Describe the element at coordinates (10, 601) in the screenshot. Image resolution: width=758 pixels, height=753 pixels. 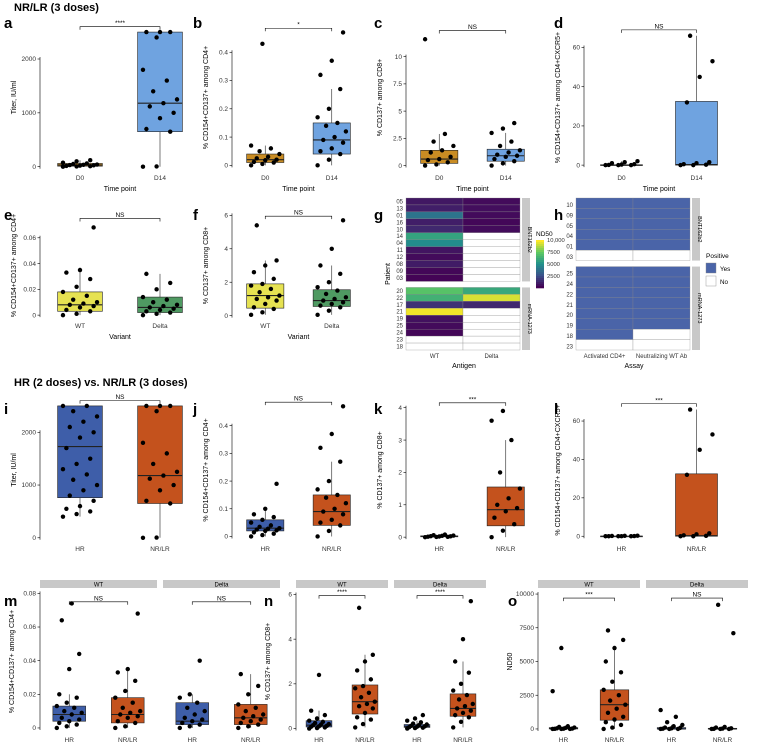
I see `panel-letter-m: m` at that location.